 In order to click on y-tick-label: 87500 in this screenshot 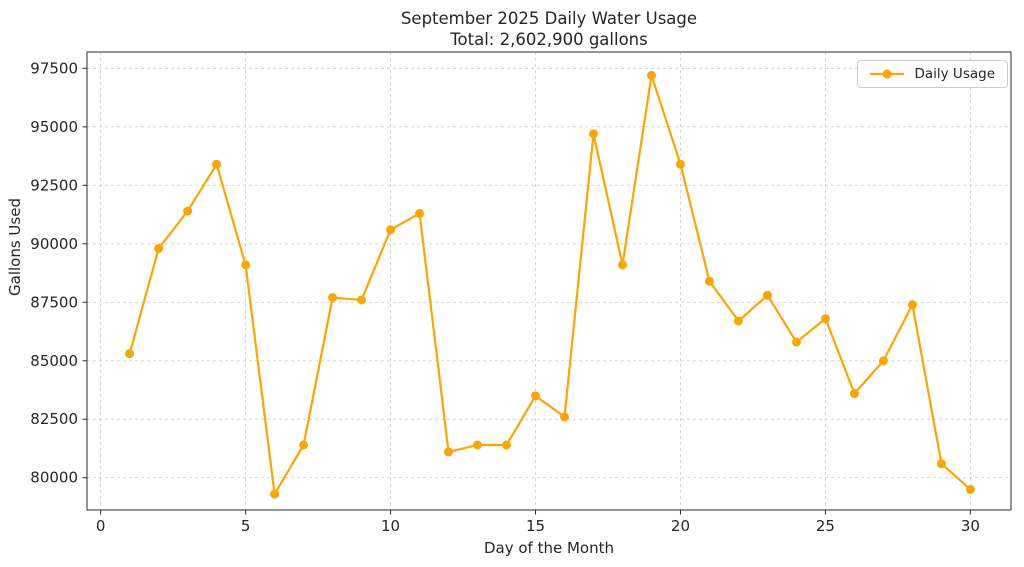, I will do `click(54, 302)`.